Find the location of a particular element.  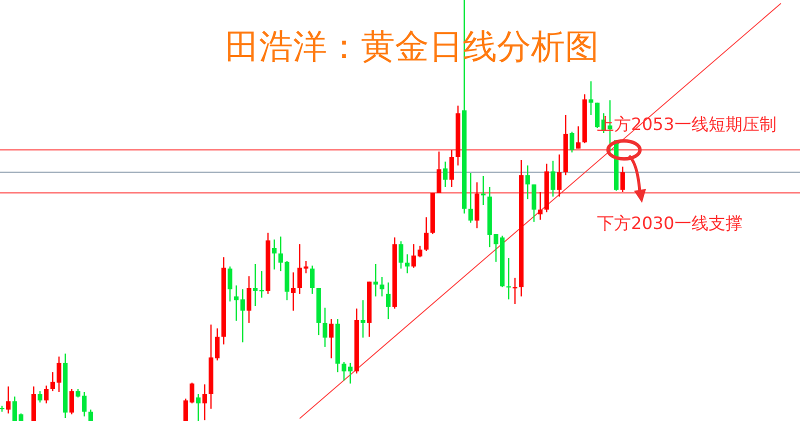

legend-label: 下方2030一线支撑 is located at coordinates (669, 224).